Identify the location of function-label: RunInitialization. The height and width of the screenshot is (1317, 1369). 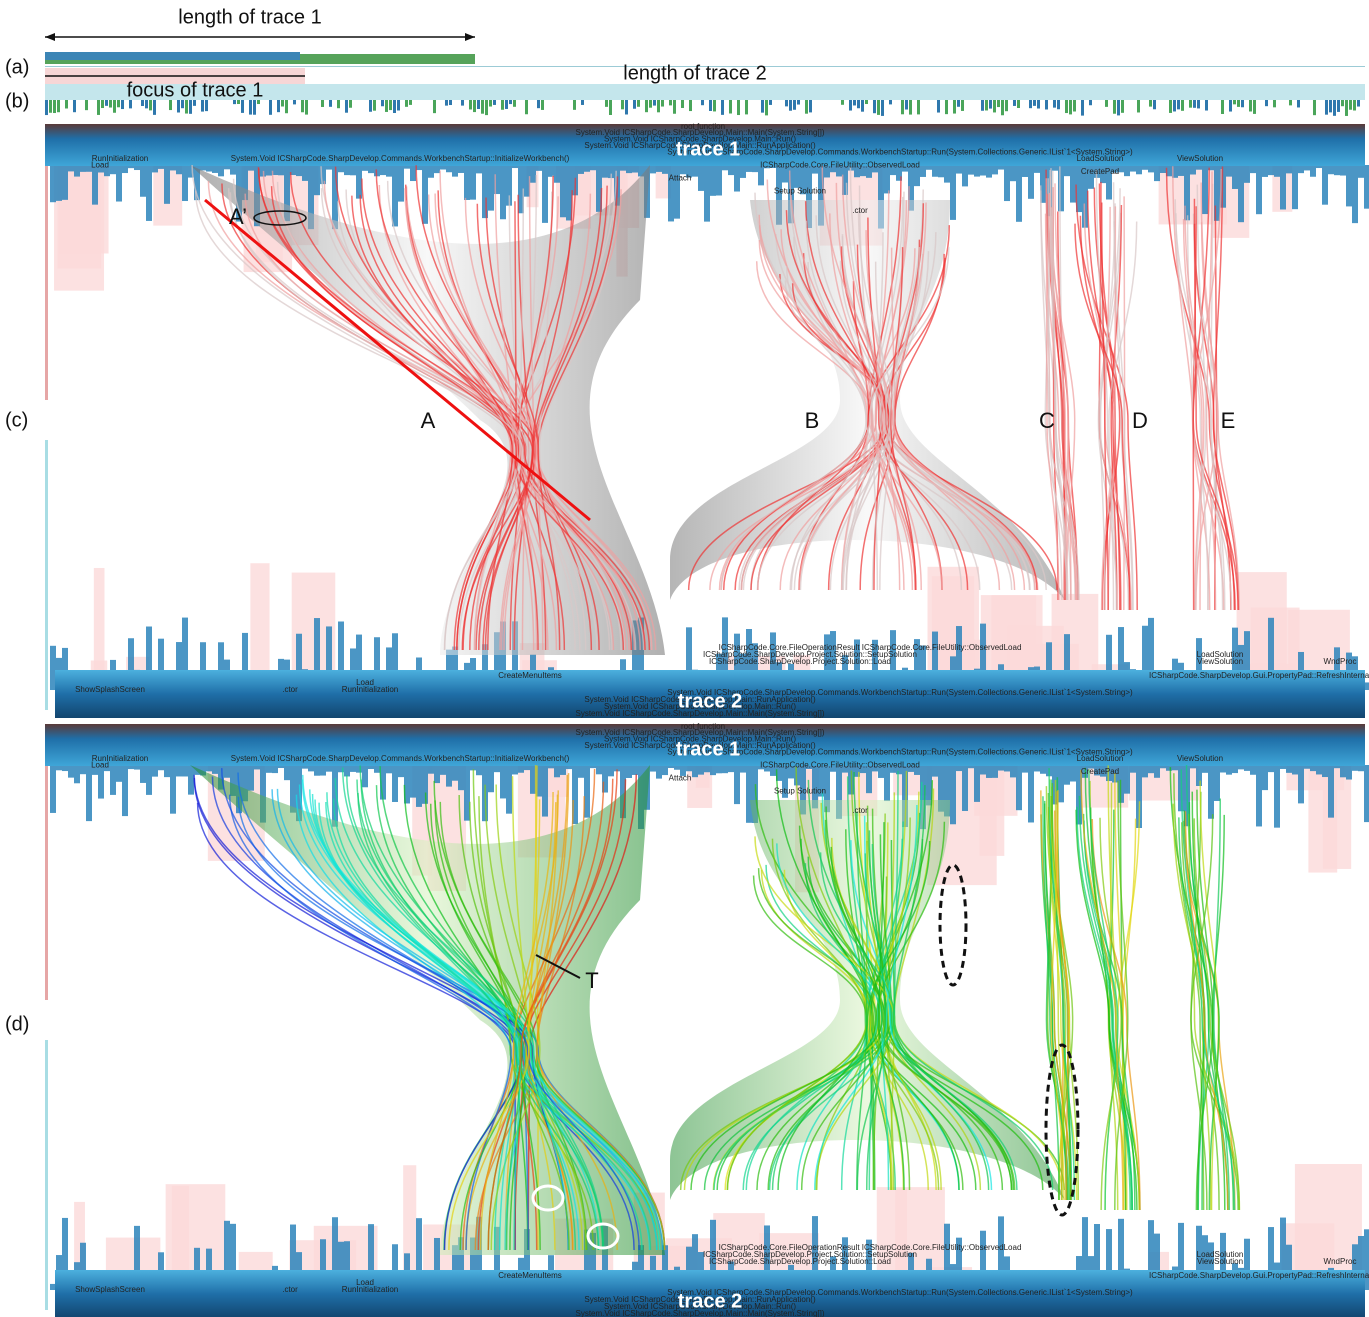
(370, 1289).